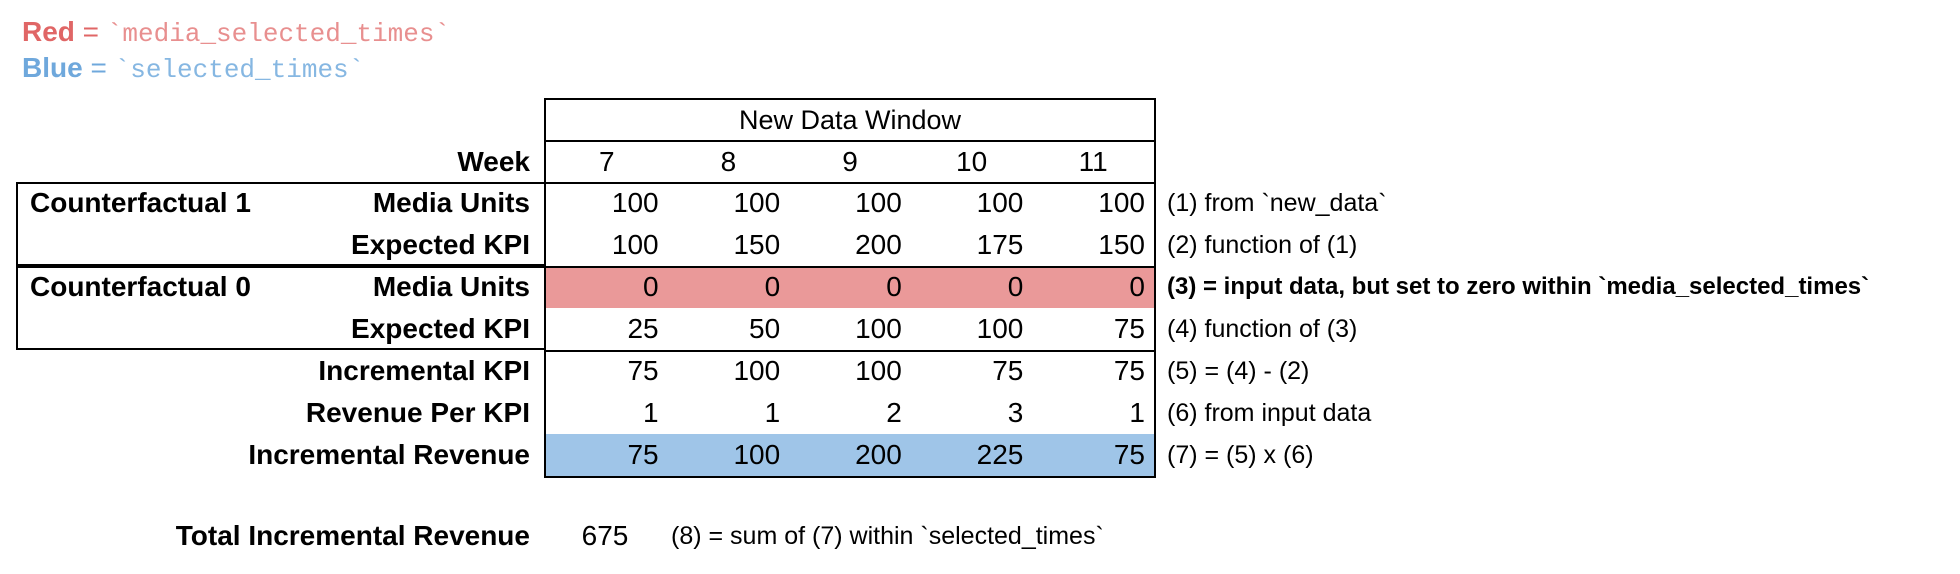  Describe the element at coordinates (1277, 203) in the screenshot. I see `annotation-1: (1) from `new_data`` at that location.